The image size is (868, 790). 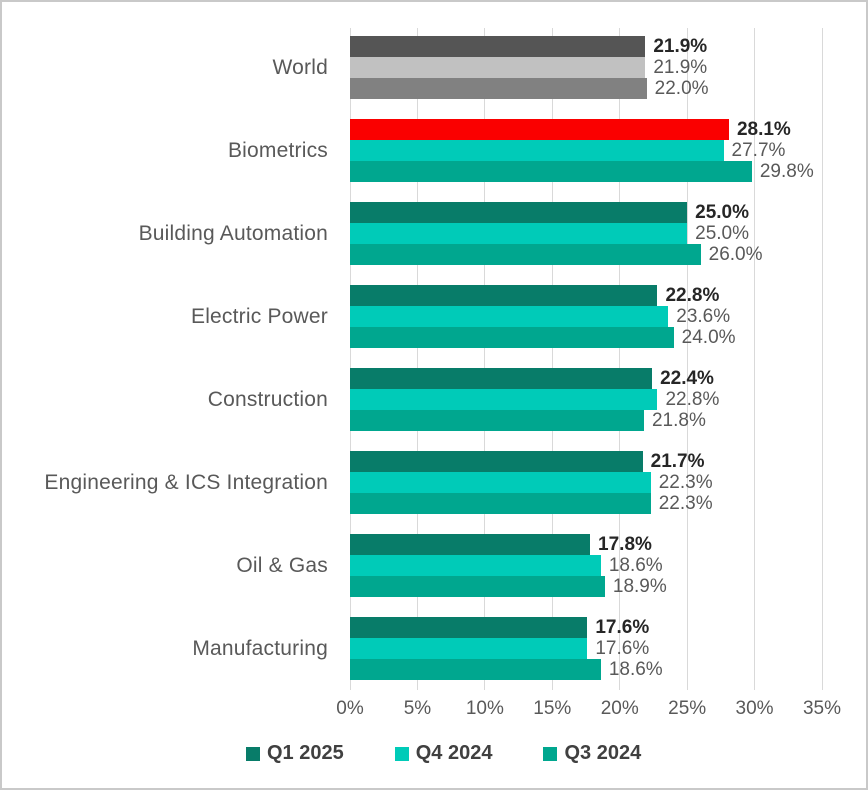 I want to click on category-label: Electric Power, so click(x=259, y=316).